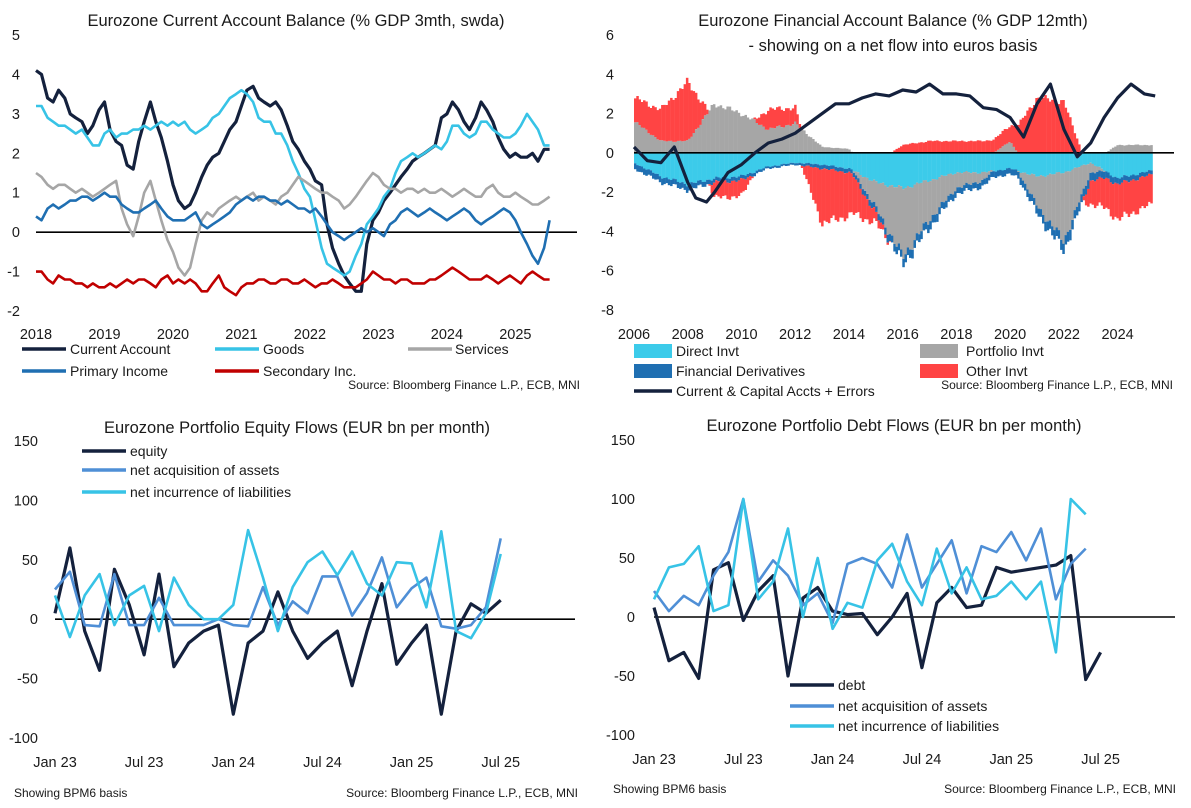 This screenshot has width=1191, height=808. Describe the element at coordinates (1100, 760) in the screenshot. I see `x-tick-label: Jul 25` at that location.